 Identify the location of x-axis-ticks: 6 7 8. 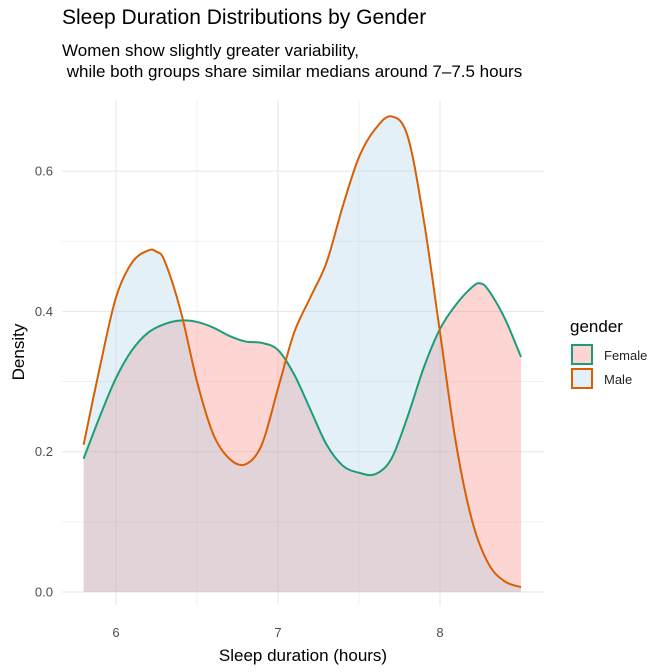
(277, 632).